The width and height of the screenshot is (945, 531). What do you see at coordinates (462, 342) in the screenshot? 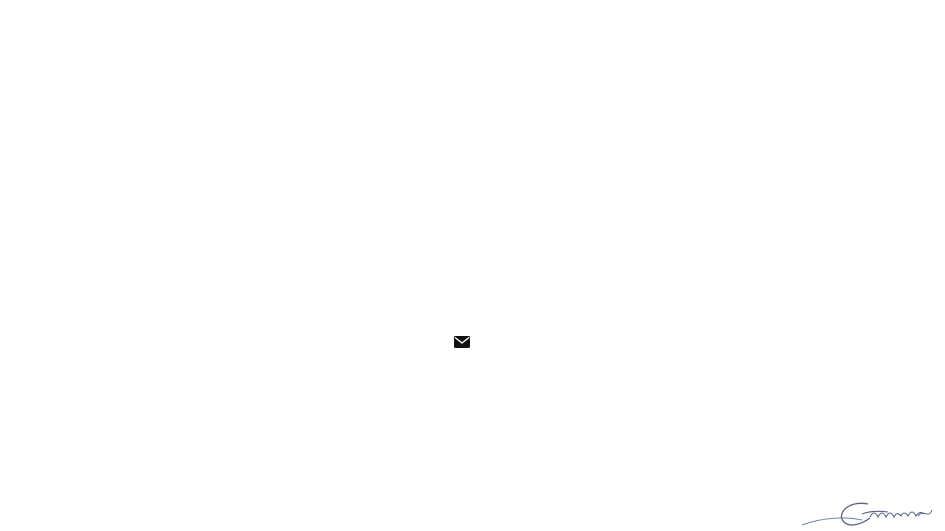
I see `envelope-icon` at bounding box center [462, 342].